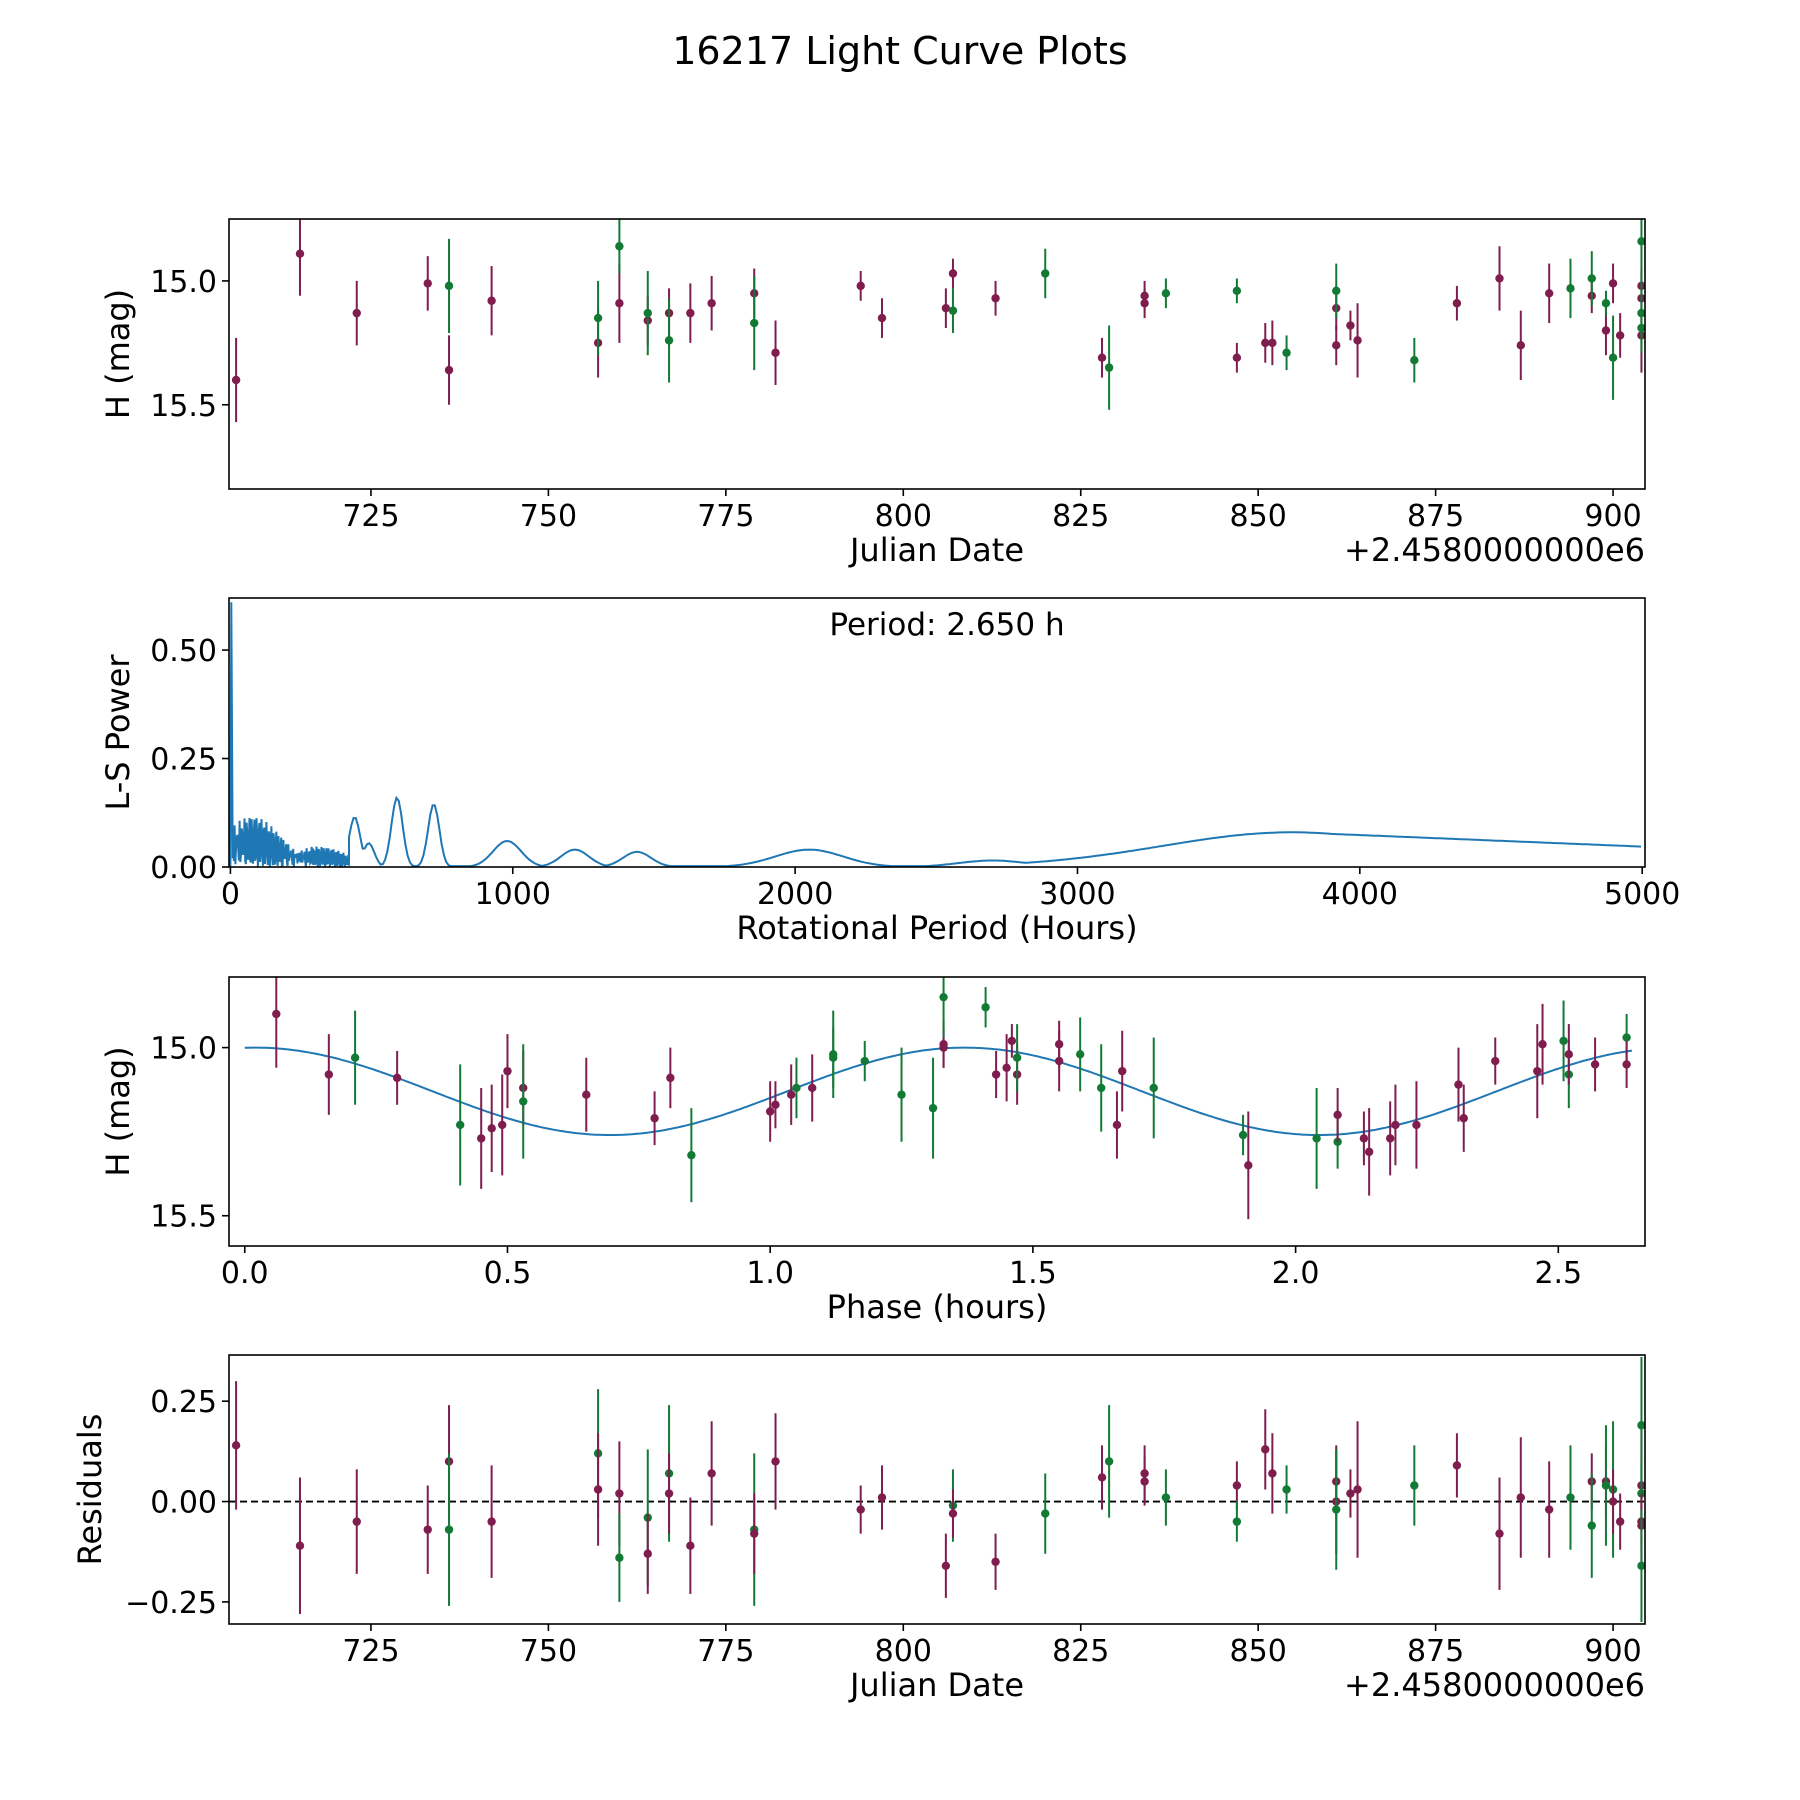  What do you see at coordinates (171, 1603) in the screenshot?
I see `y-tick-label: −0.25` at bounding box center [171, 1603].